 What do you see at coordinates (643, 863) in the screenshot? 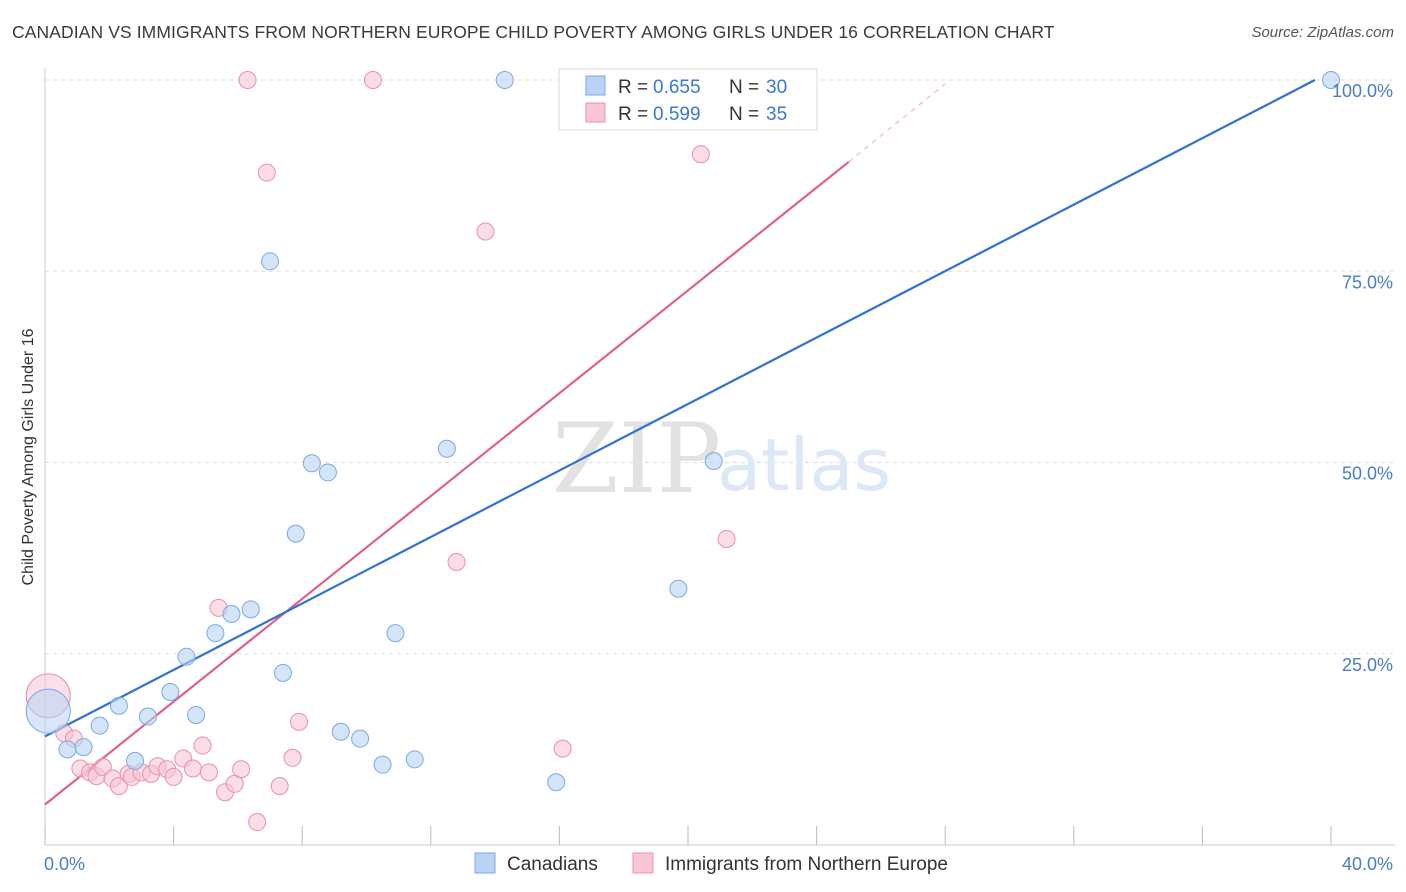
I see `bottom-legend-swatch-immigrants` at bounding box center [643, 863].